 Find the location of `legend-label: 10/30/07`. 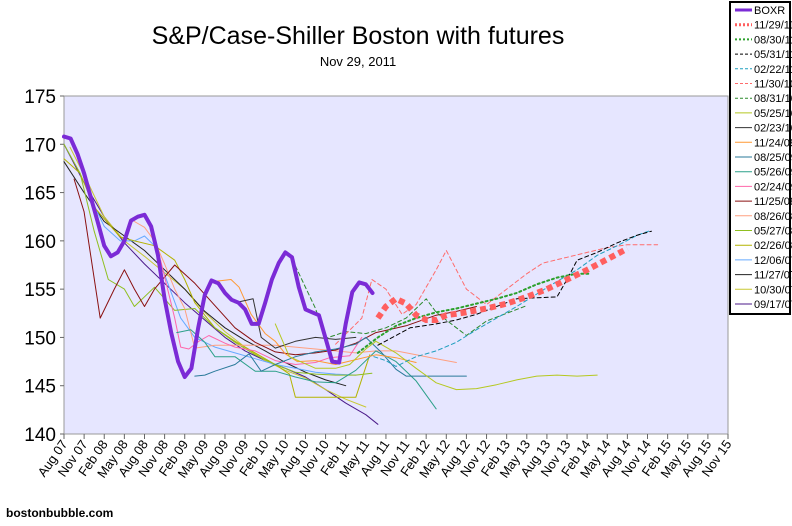

legend-label: 10/30/07 is located at coordinates (773, 290).